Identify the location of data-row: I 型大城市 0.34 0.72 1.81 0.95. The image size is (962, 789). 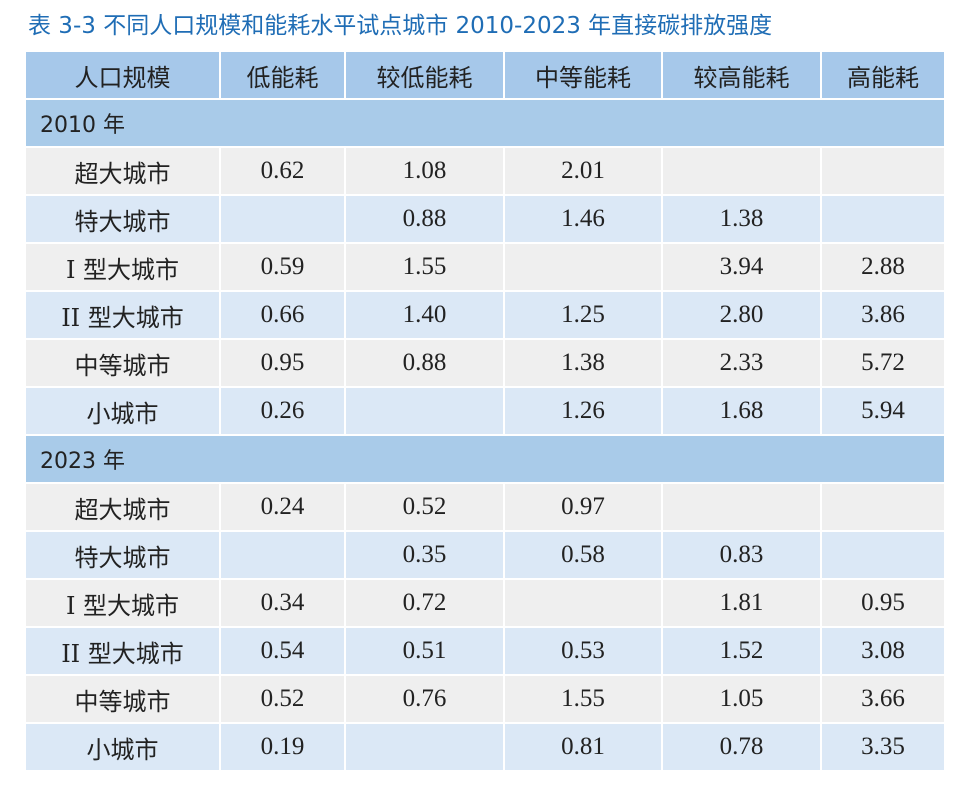
(485, 603).